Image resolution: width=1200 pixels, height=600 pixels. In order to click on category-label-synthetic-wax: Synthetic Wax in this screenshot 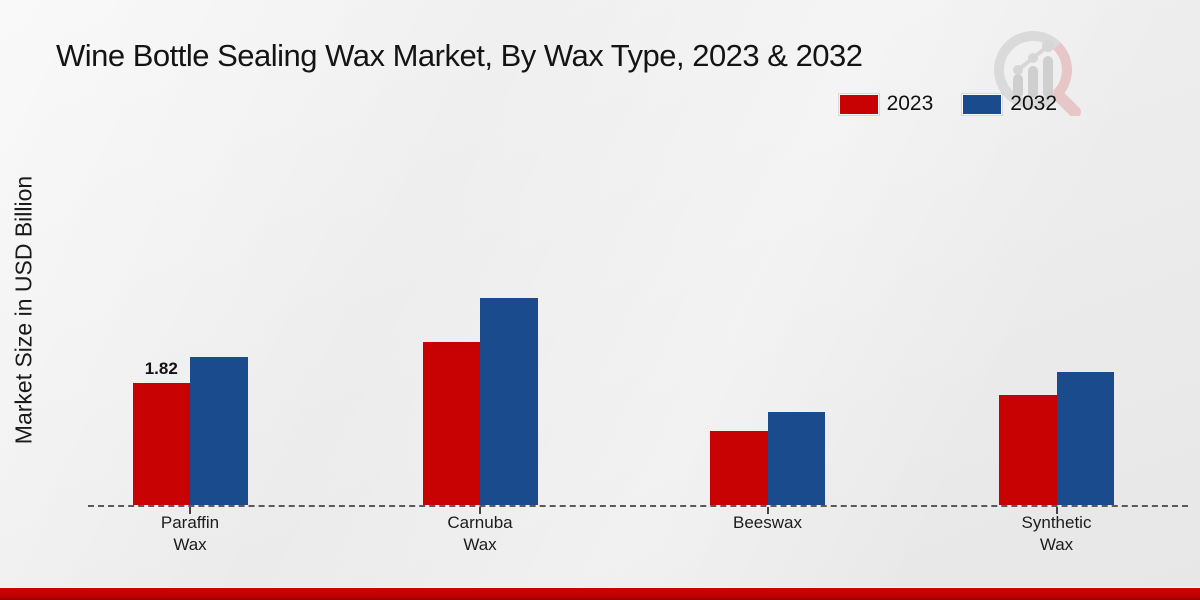, I will do `click(1056, 533)`.